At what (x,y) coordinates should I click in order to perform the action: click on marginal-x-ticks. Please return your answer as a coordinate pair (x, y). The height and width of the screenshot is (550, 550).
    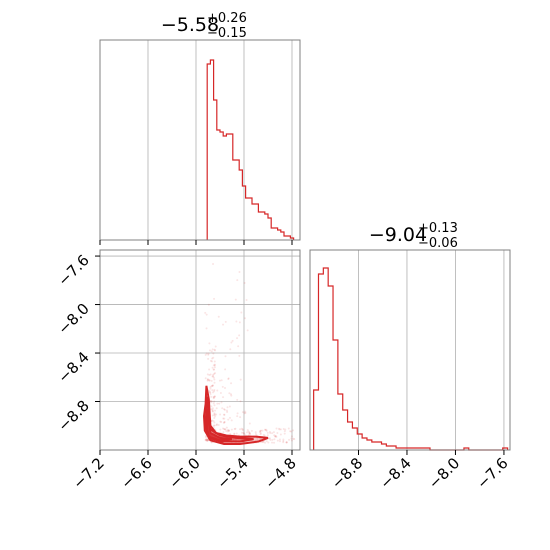
    Looking at the image, I should click on (196, 242).